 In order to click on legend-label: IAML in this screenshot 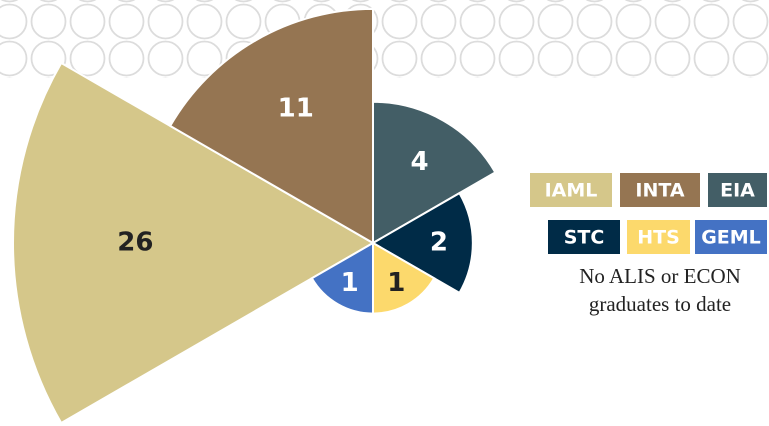, I will do `click(571, 191)`.